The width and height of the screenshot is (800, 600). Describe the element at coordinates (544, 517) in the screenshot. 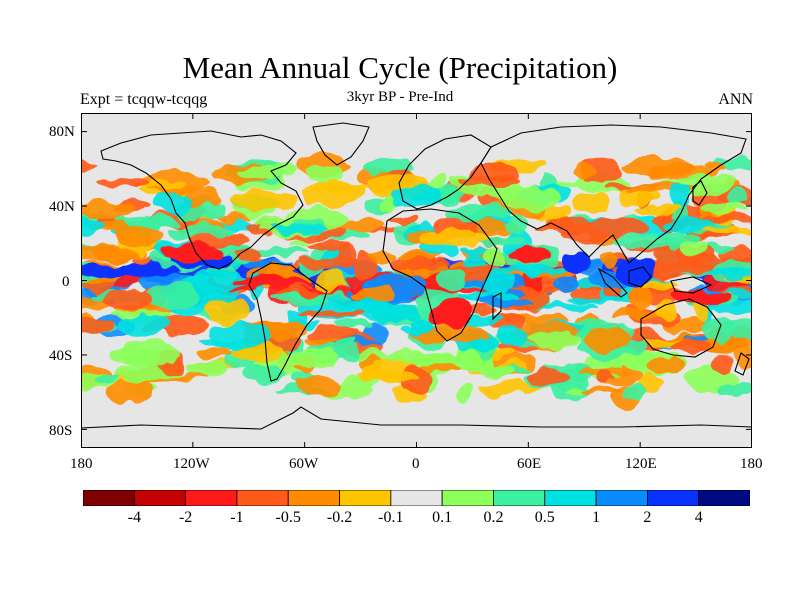

I see `colorbar-label: 0.5` at that location.